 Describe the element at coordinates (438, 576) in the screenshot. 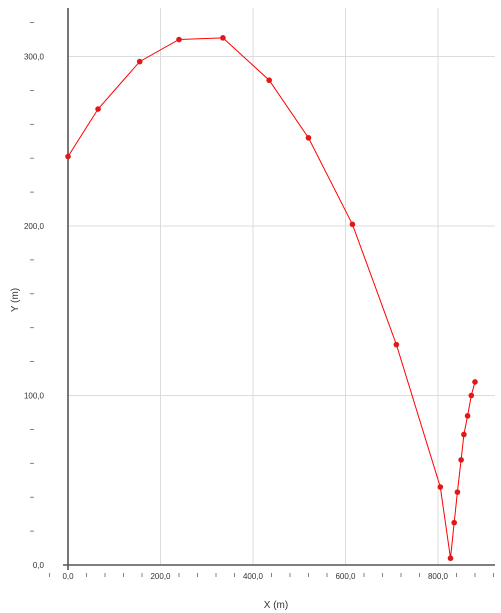

I see `x-tick-label-4: 800,0` at that location.